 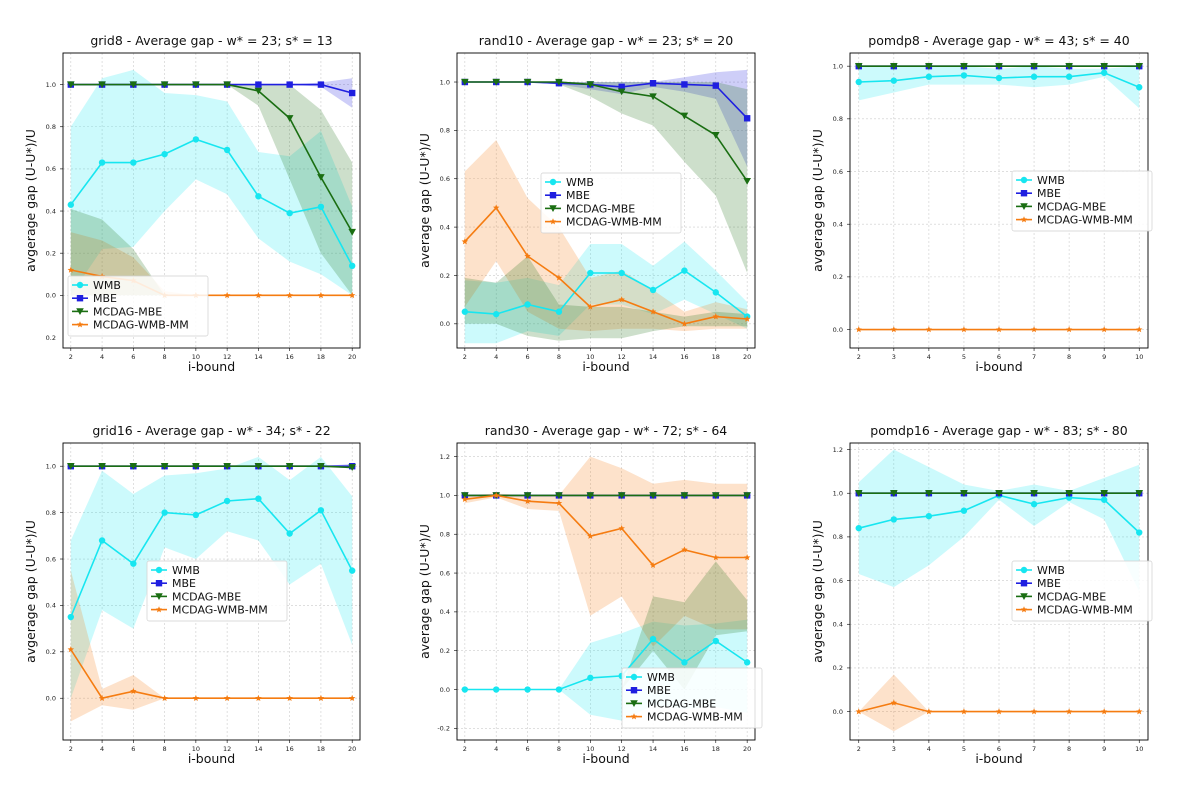 I want to click on plot-frame, so click(x=211, y=200).